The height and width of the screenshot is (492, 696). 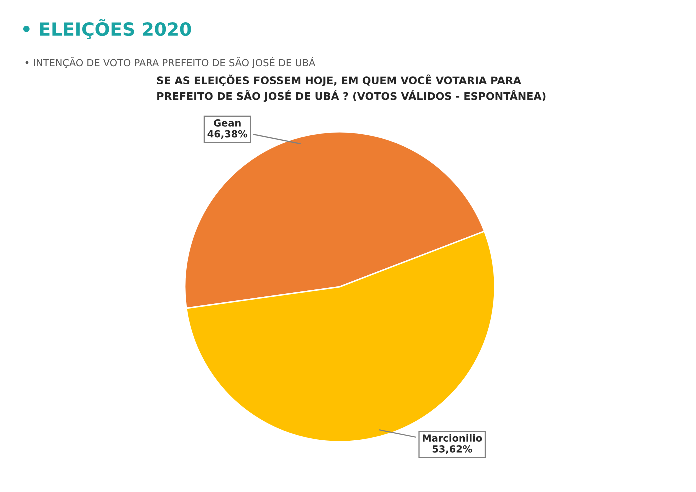 What do you see at coordinates (107, 29) in the screenshot?
I see `chart-title: • ELEIÇÕES 2020` at bounding box center [107, 29].